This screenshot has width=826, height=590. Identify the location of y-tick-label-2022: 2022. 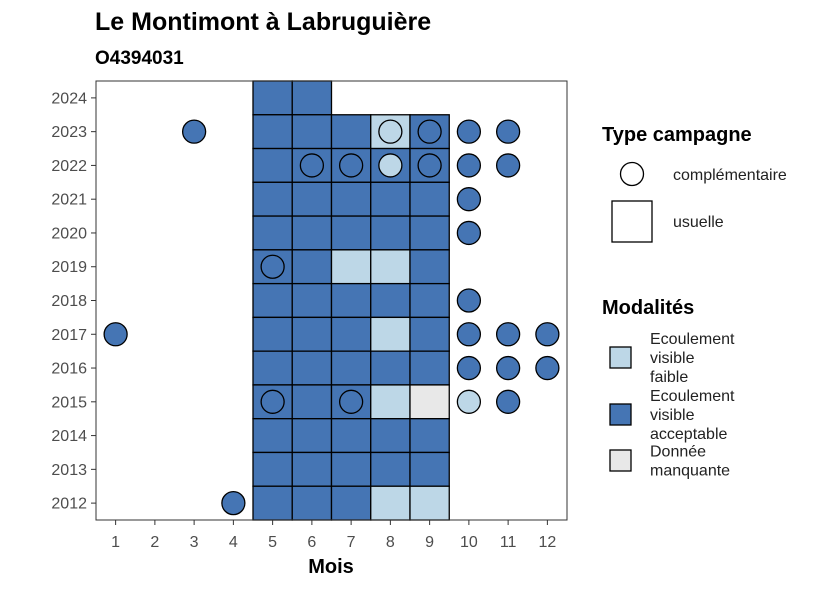
(69, 166).